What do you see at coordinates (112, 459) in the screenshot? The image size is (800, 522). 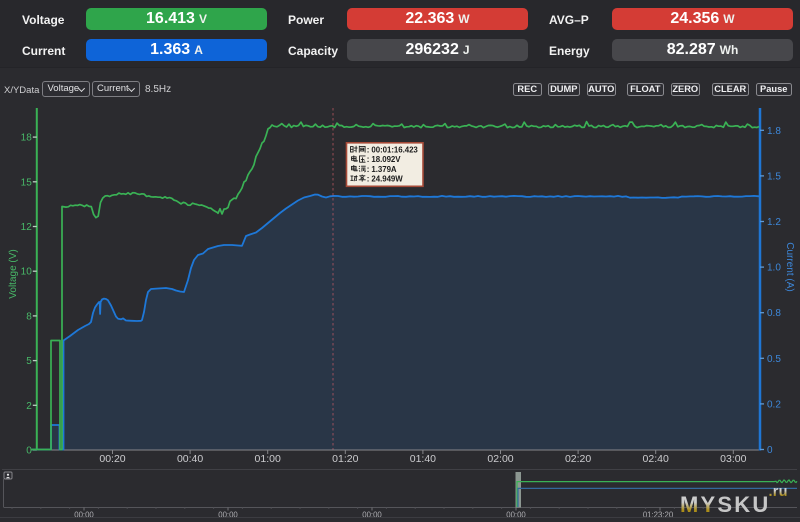 I see `svg-text: 00:20` at bounding box center [112, 459].